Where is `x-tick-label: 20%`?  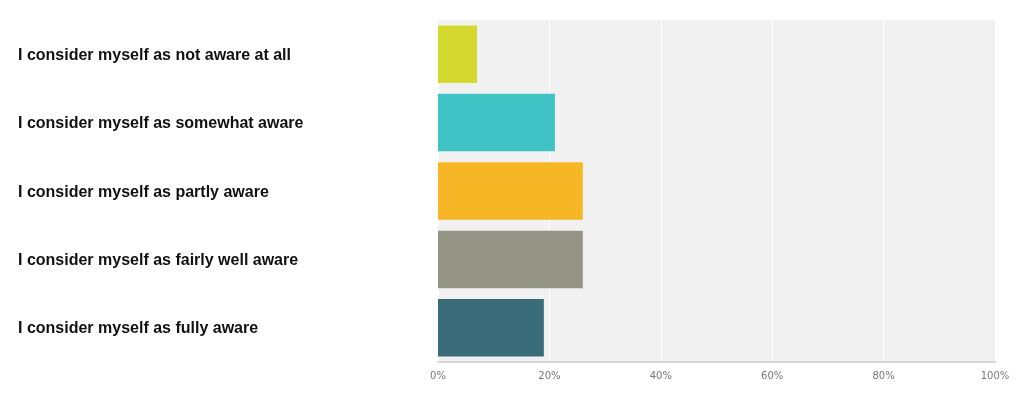 x-tick-label: 20% is located at coordinates (549, 375).